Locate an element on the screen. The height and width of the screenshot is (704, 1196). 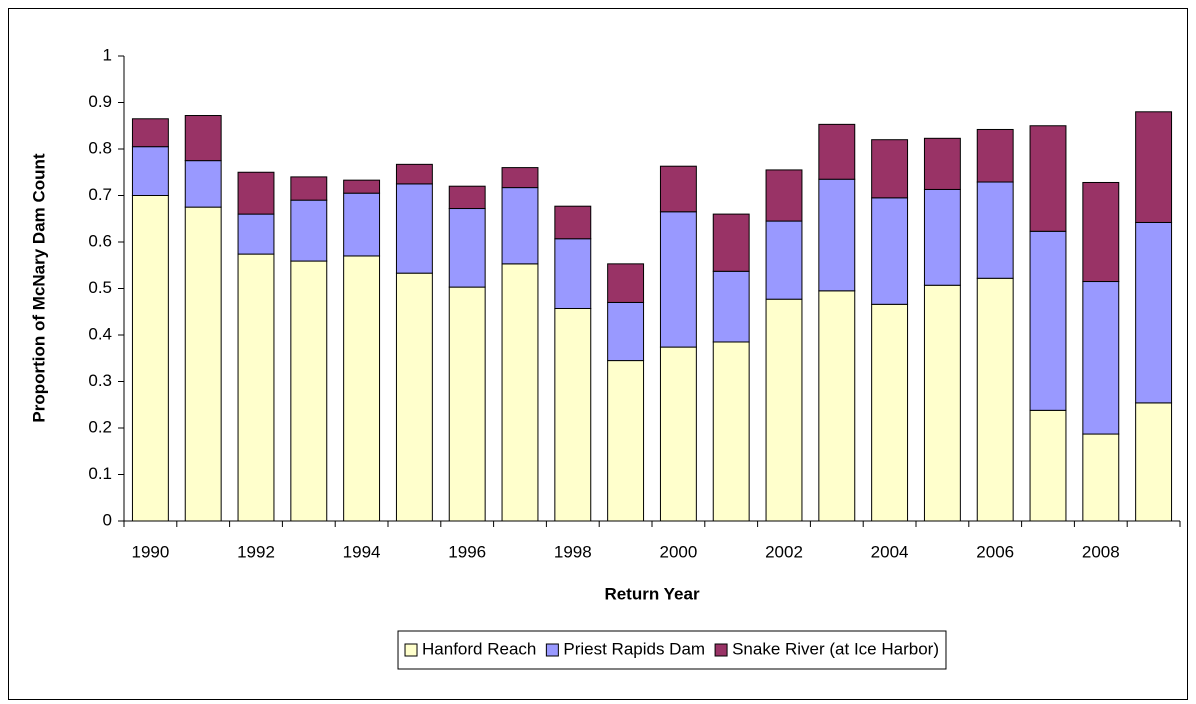
x-tick-label: 1994 is located at coordinates (362, 551).